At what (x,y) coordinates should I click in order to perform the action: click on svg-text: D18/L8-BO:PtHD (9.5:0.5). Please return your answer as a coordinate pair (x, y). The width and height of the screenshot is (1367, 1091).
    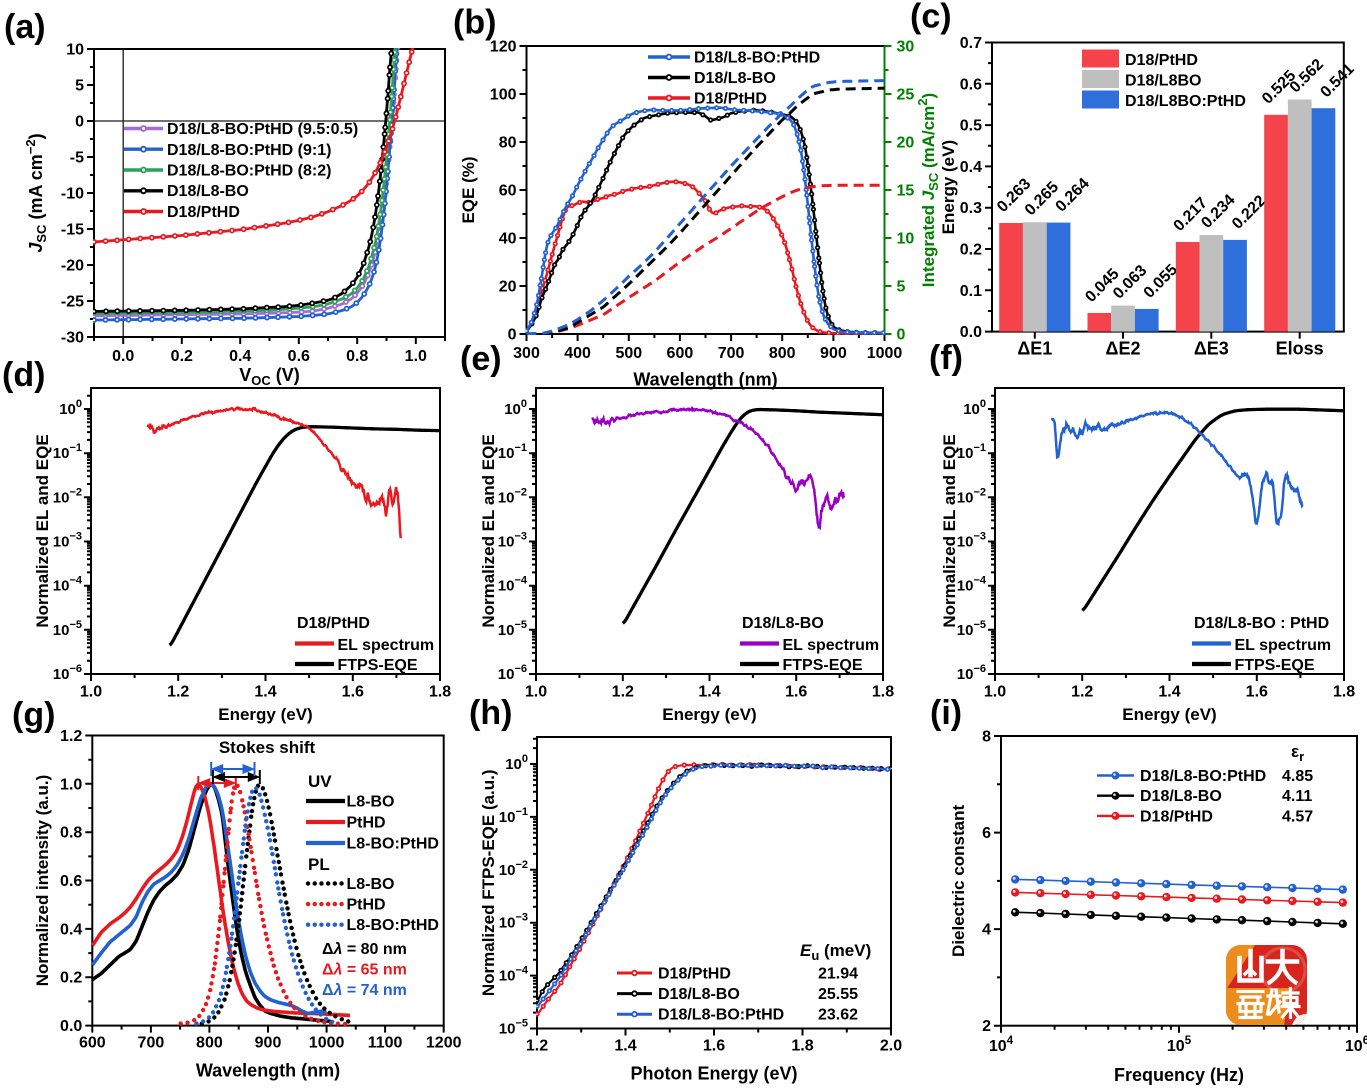
    Looking at the image, I should click on (262, 129).